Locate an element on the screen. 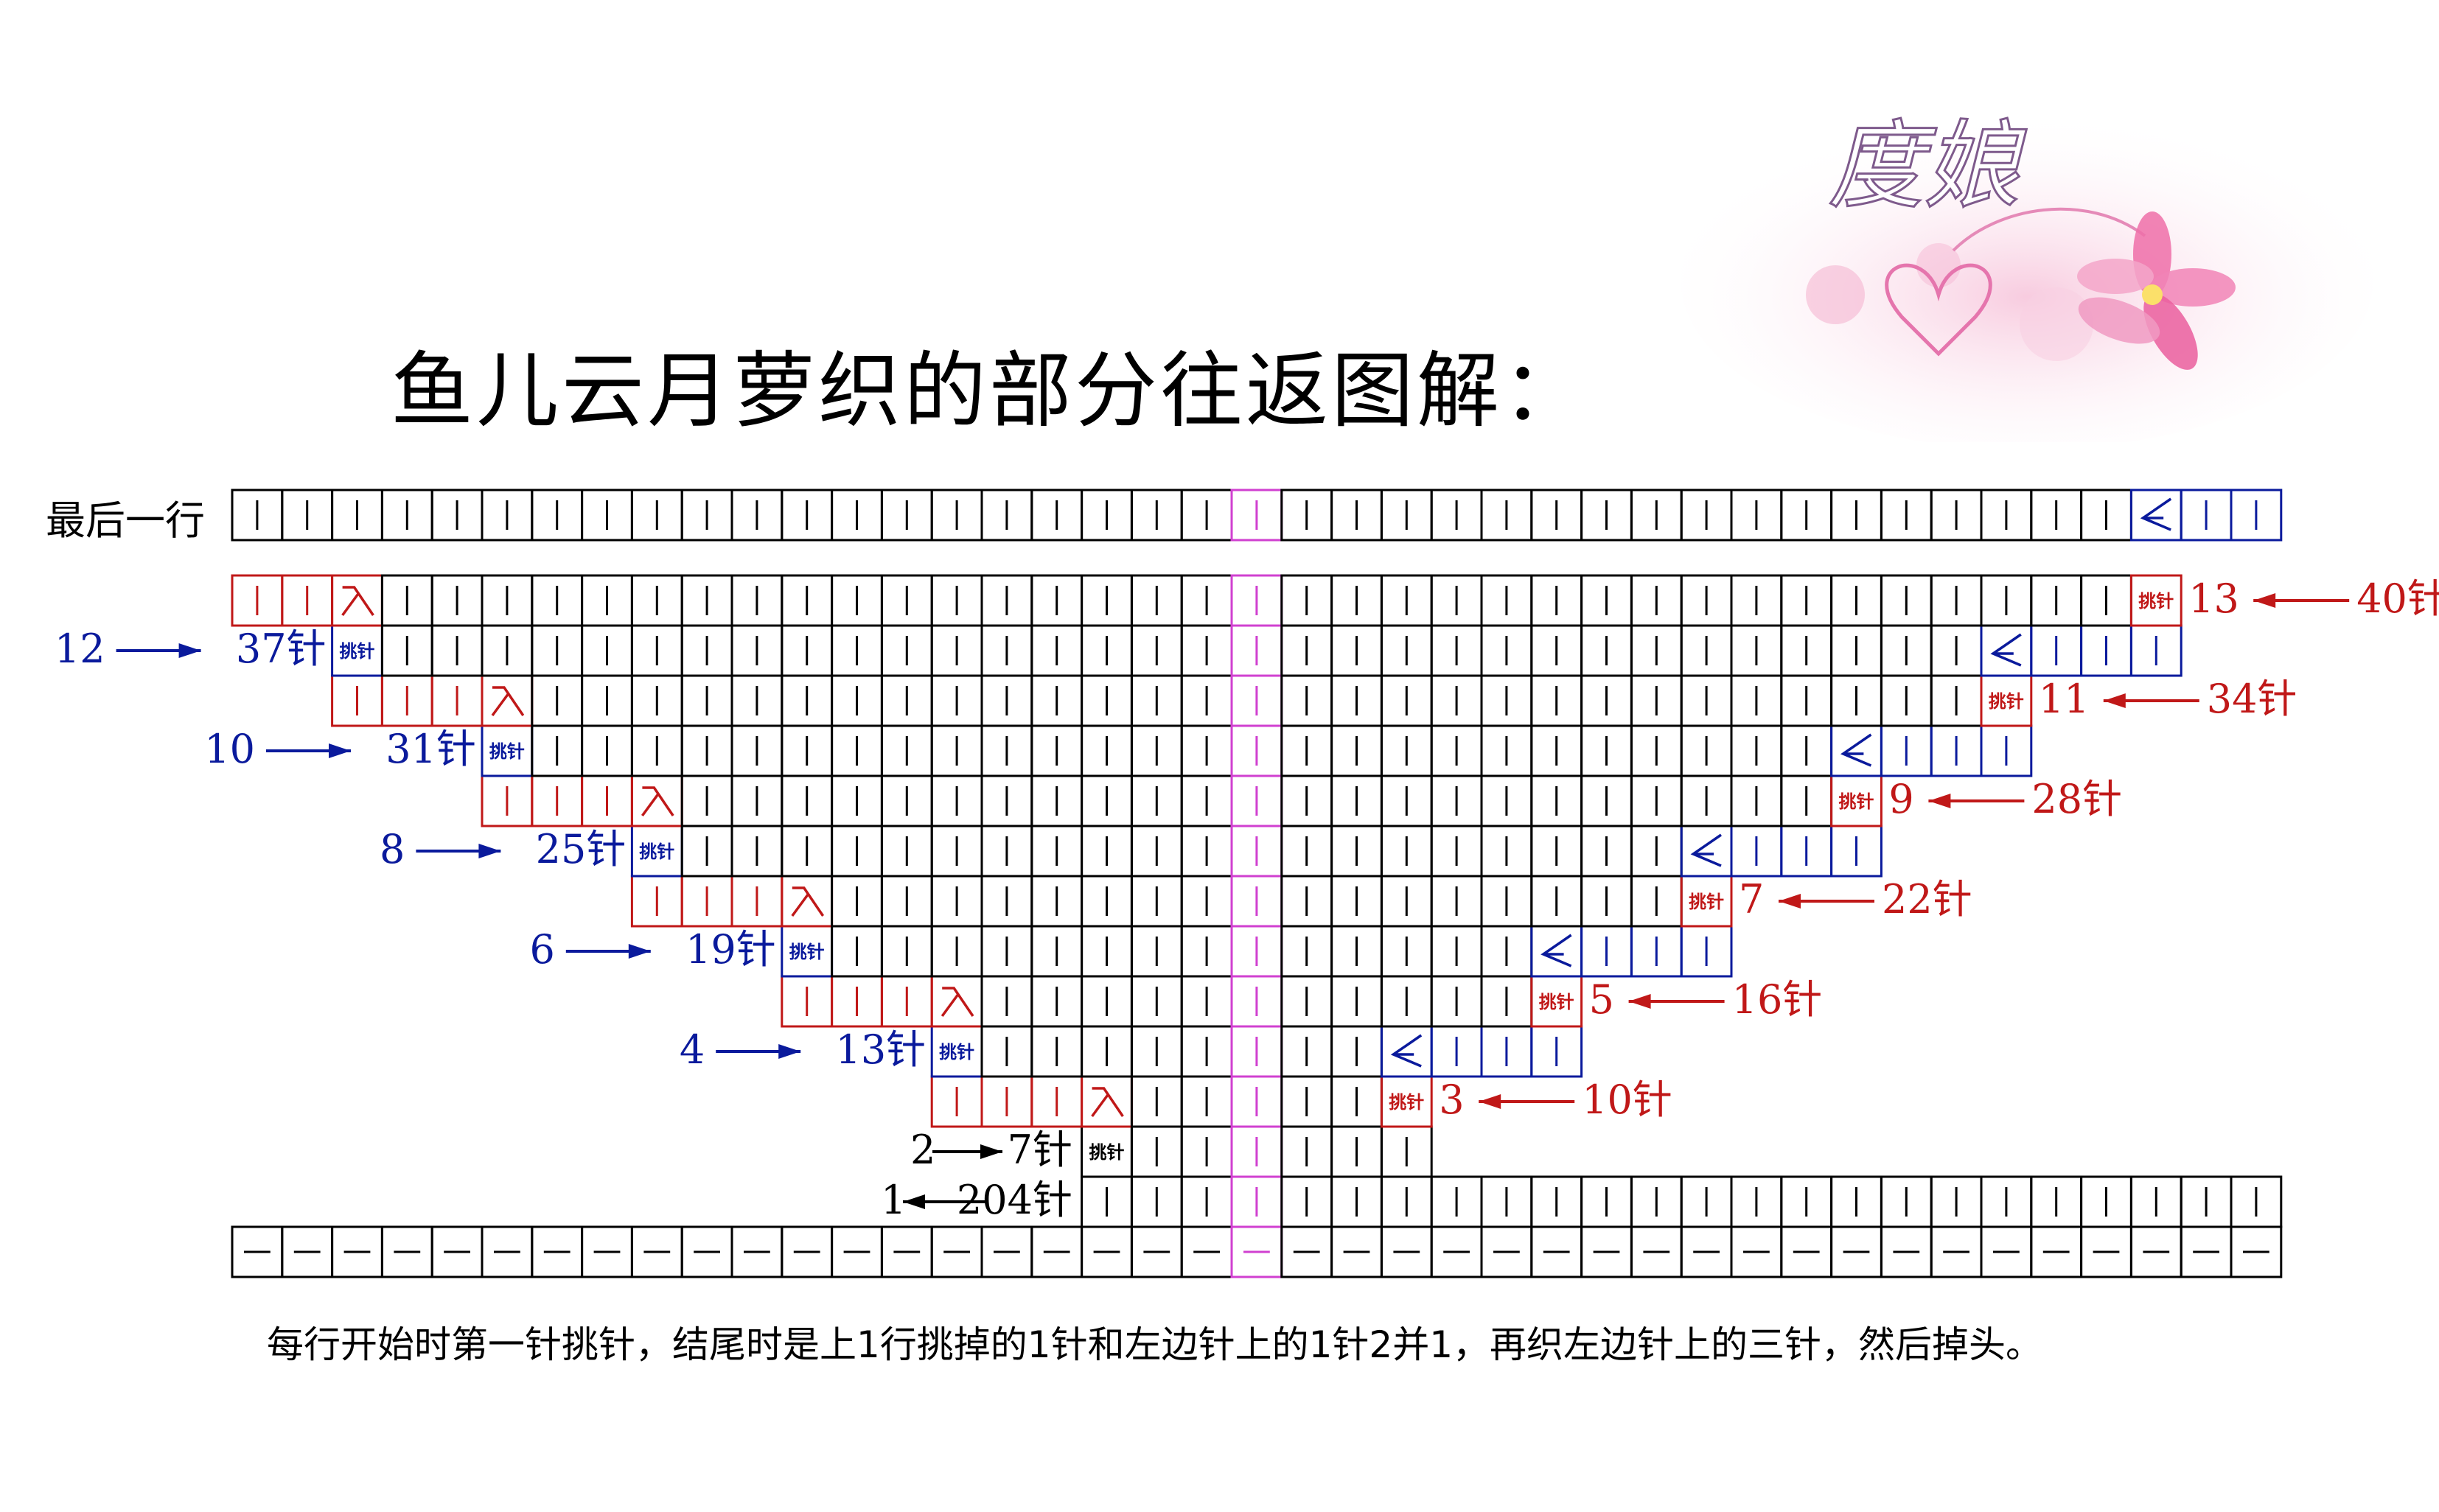  page-title: 鱼儿云月萝织的部分往返图解： is located at coordinates (989, 391).